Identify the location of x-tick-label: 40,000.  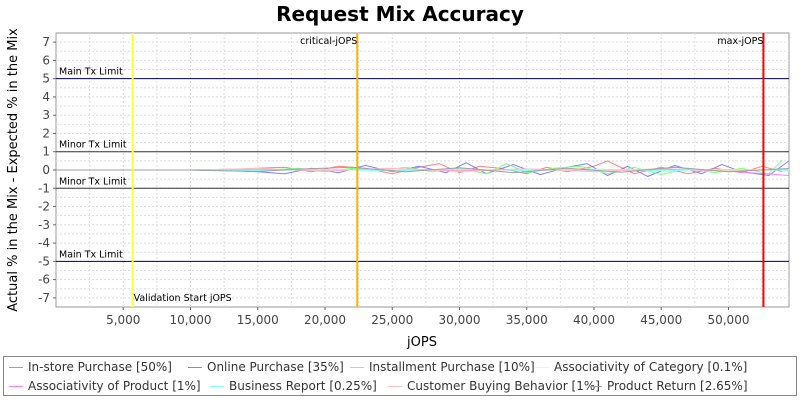
(594, 320).